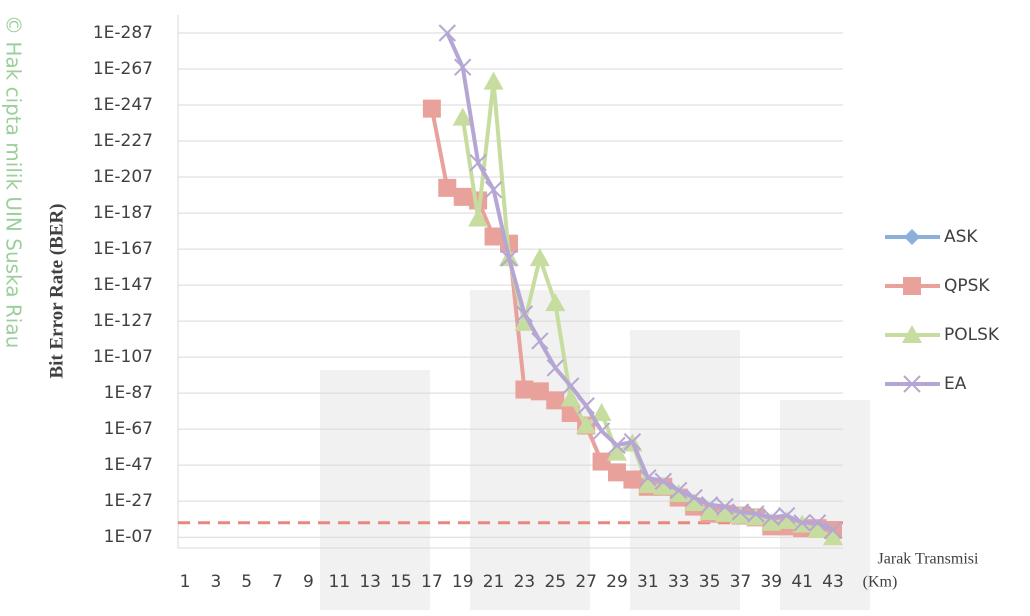 This screenshot has width=1030, height=616. Describe the element at coordinates (308, 582) in the screenshot. I see `x-tick-label: 9` at that location.